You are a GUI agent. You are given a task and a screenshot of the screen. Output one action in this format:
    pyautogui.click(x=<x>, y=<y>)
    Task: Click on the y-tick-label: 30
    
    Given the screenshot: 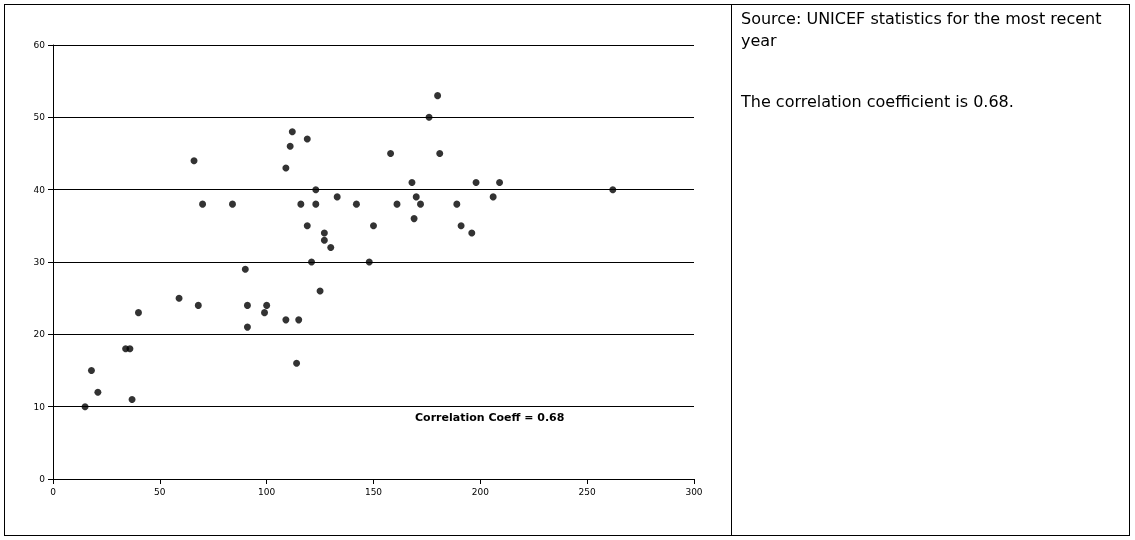 What is the action you would take?
    pyautogui.click(x=39, y=262)
    